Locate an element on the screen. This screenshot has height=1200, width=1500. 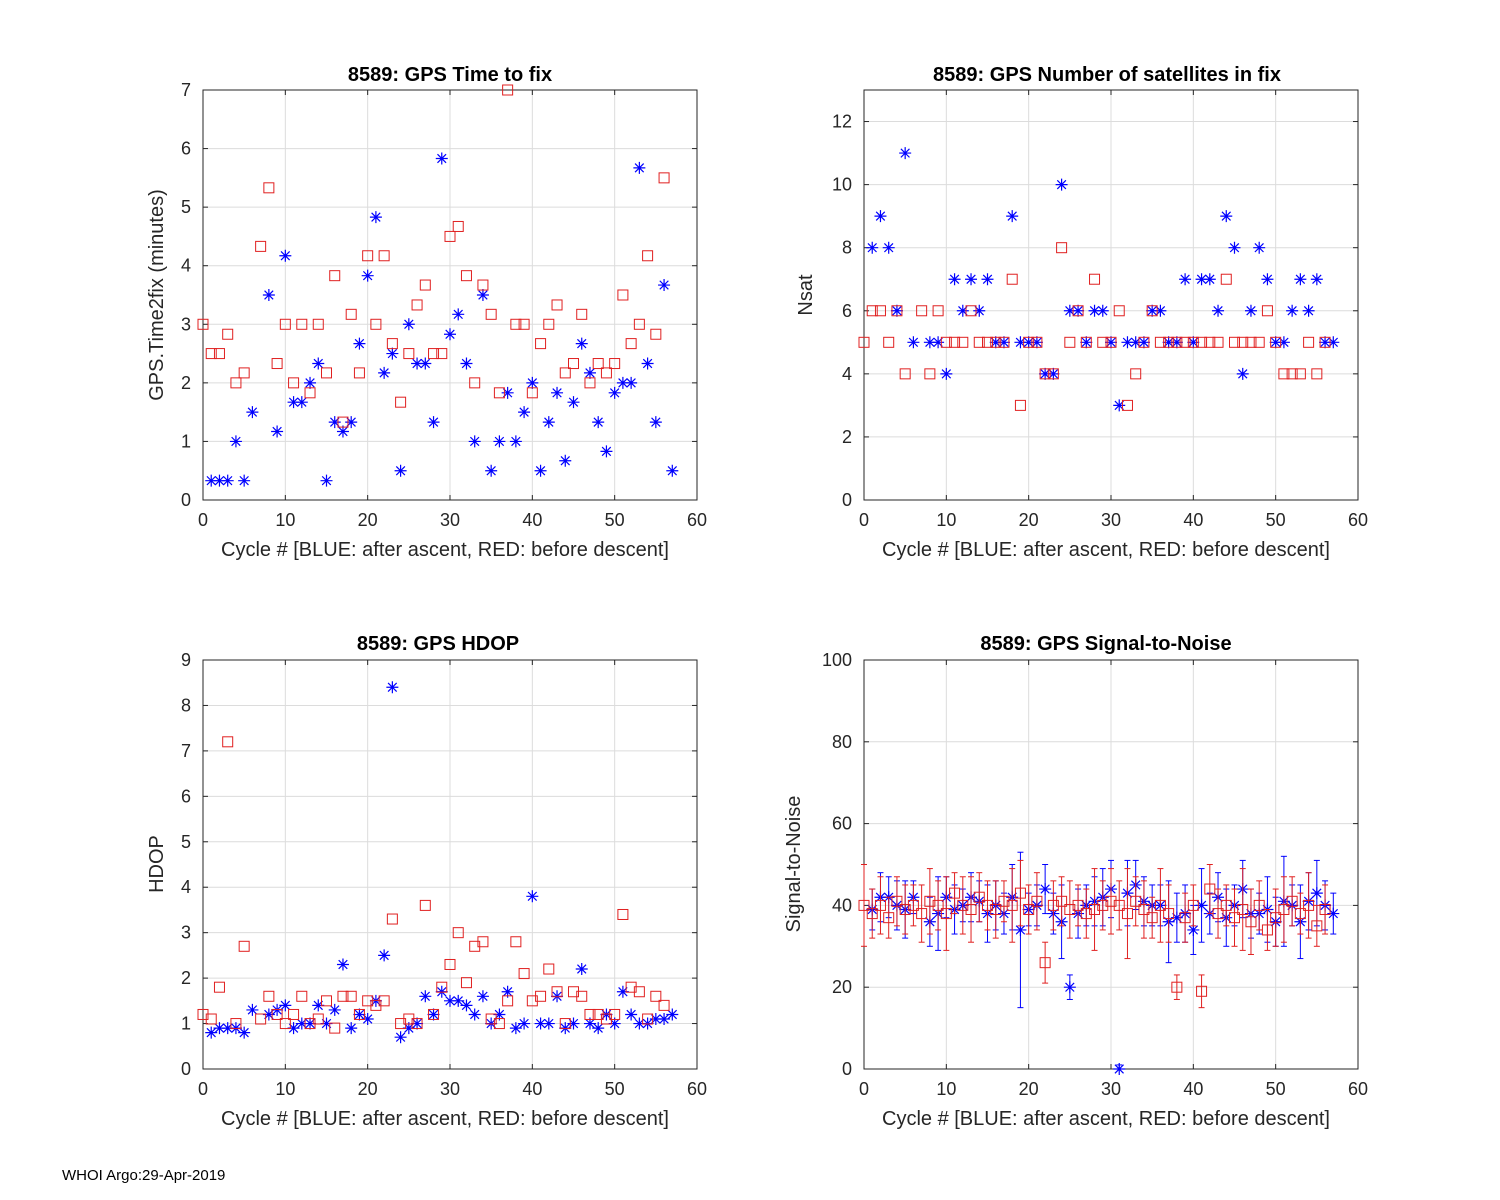
x-tick-label: 0 is located at coordinates (203, 520).